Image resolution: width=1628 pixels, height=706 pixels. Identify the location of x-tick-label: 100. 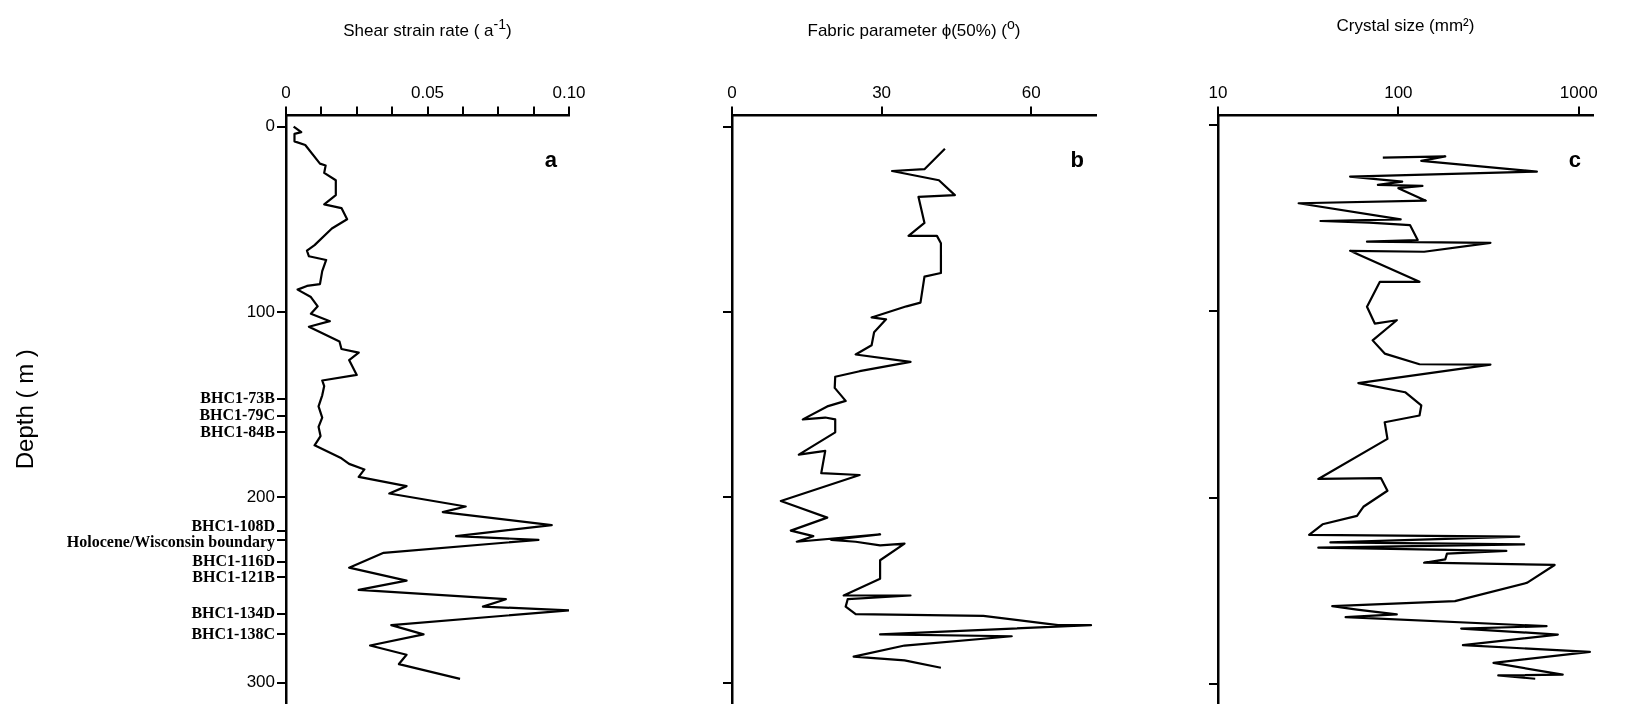
(1398, 92).